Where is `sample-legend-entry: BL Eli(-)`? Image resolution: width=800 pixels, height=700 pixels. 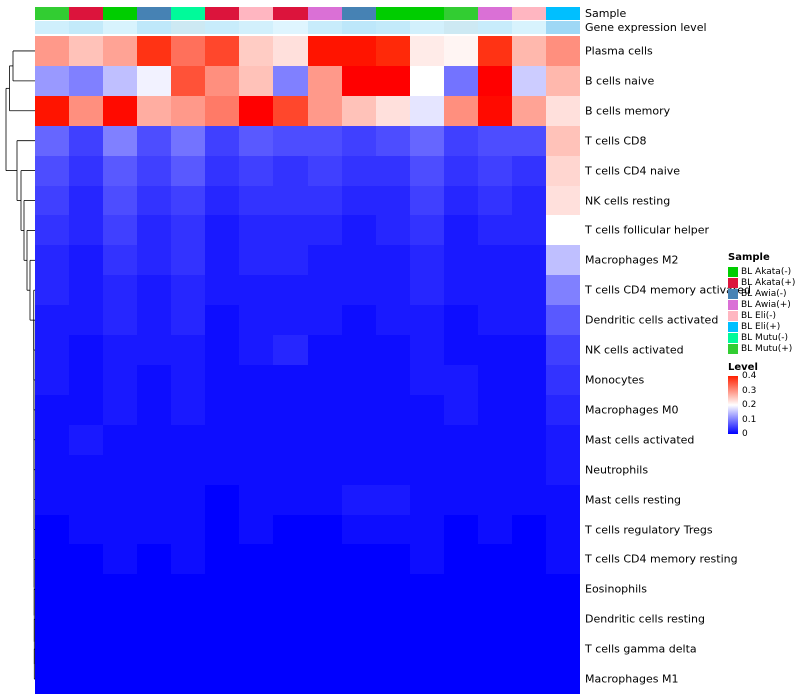
sample-legend-entry: BL Eli(-) is located at coordinates (761, 315).